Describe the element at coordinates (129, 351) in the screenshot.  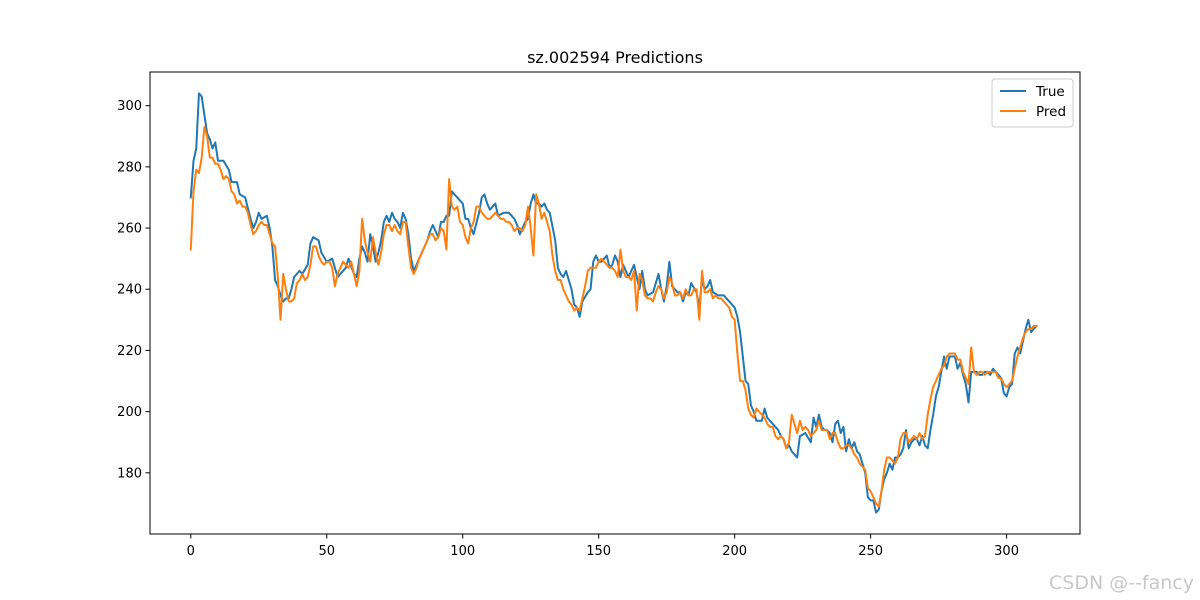
I see `y-tick-label: 220` at that location.